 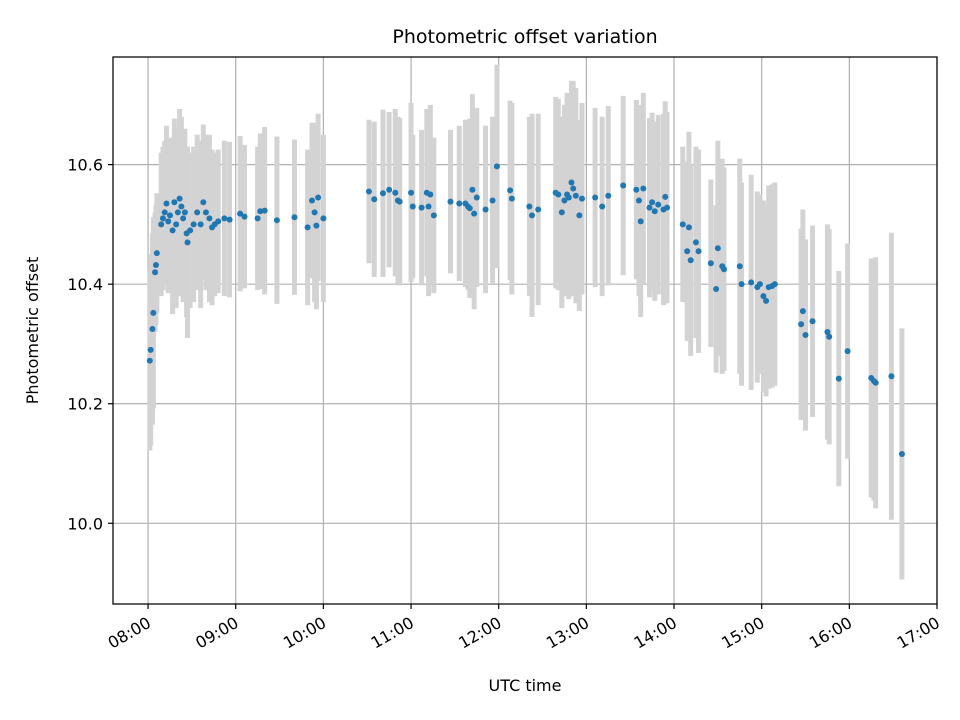 What do you see at coordinates (742, 633) in the screenshot?
I see `x-tick-label: 15:00` at bounding box center [742, 633].